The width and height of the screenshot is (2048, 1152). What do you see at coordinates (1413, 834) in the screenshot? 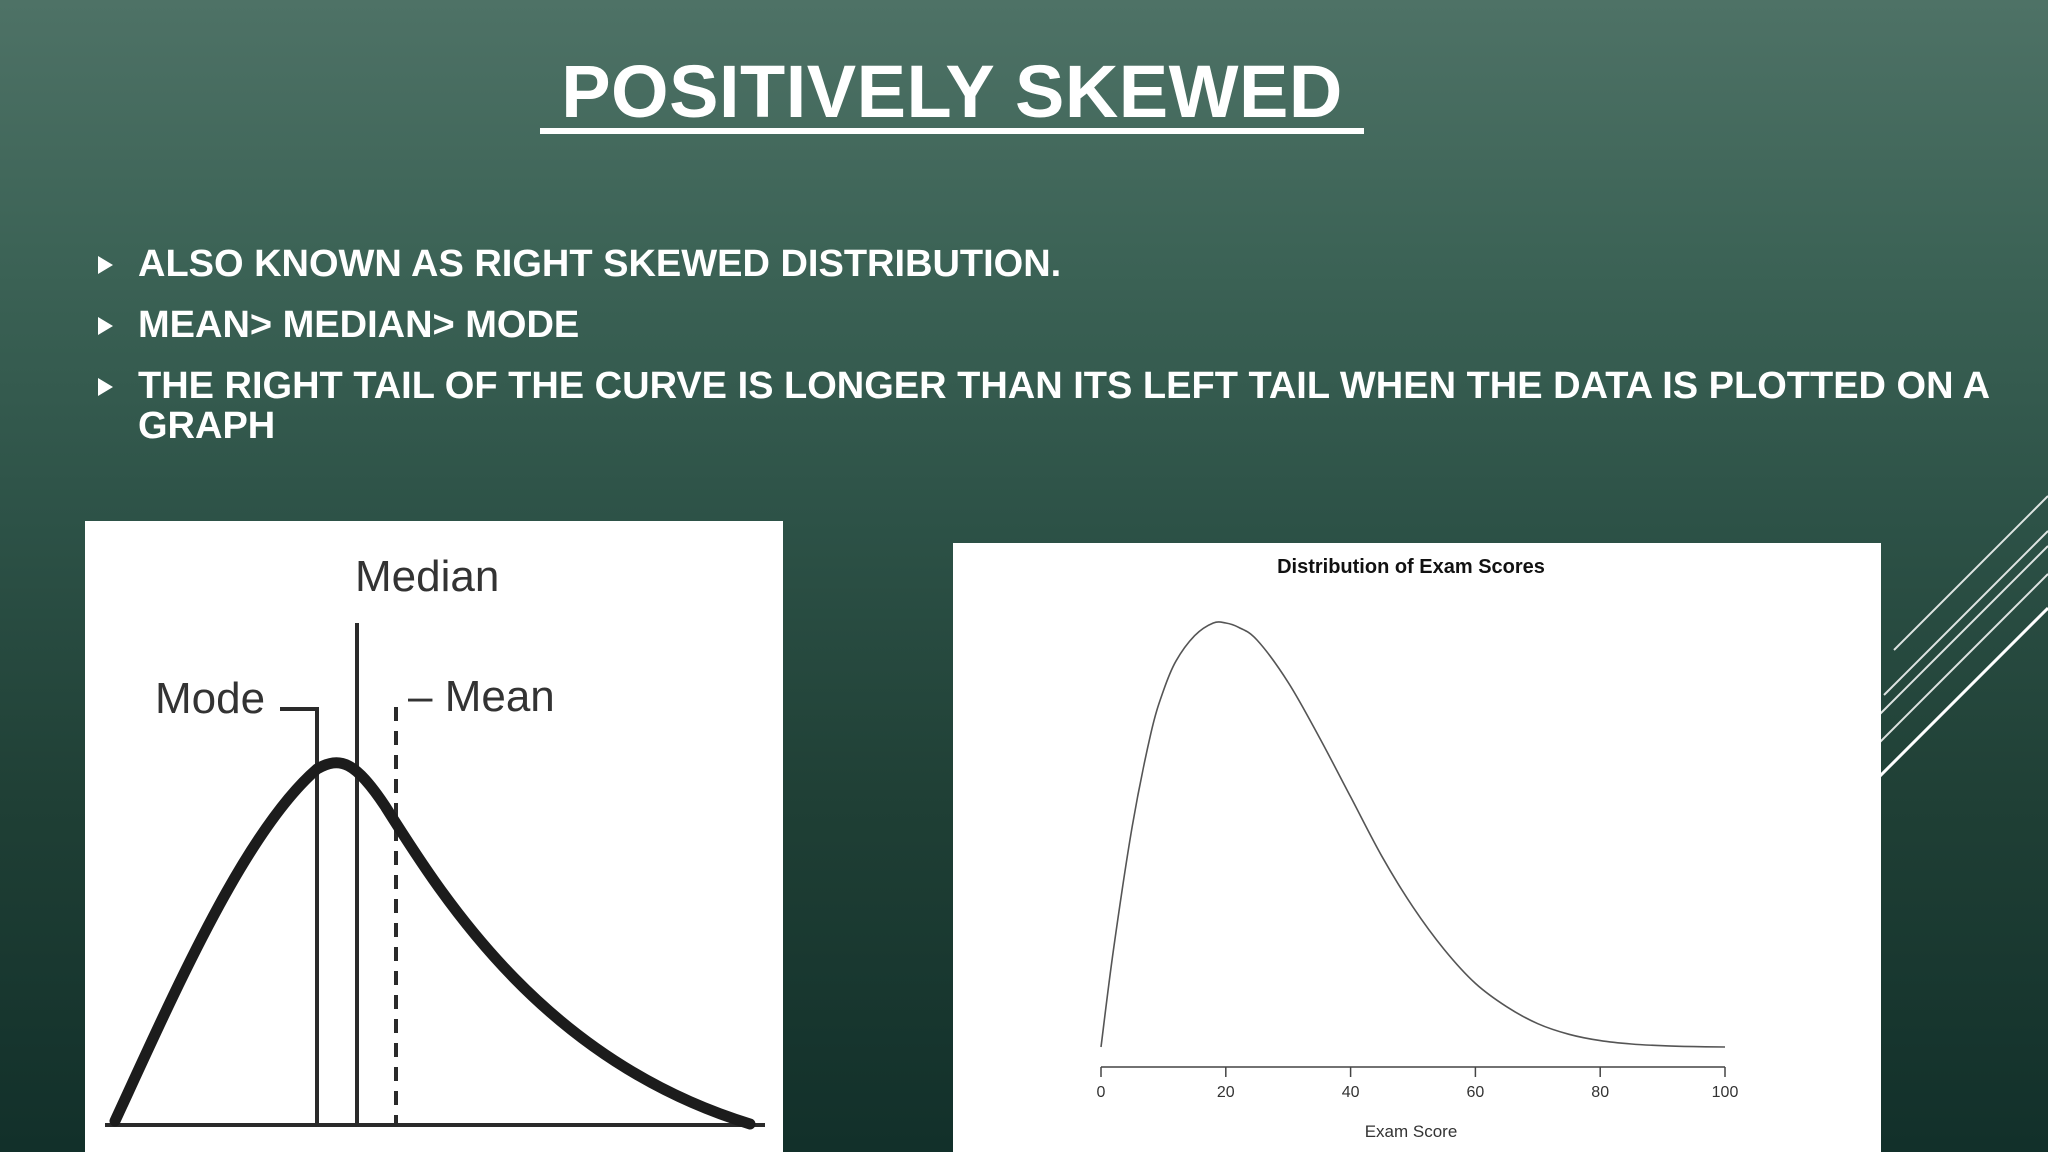
I see `density-curve` at bounding box center [1413, 834].